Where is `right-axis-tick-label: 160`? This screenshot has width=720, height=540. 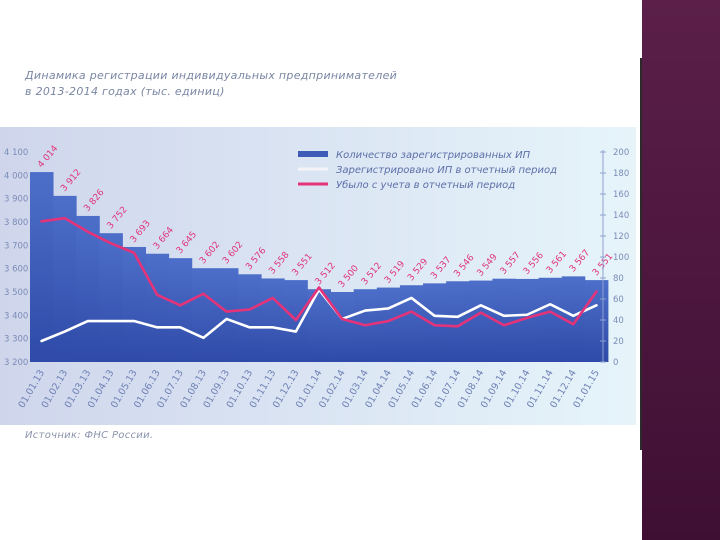
right-axis-tick-label: 160 is located at coordinates (621, 195).